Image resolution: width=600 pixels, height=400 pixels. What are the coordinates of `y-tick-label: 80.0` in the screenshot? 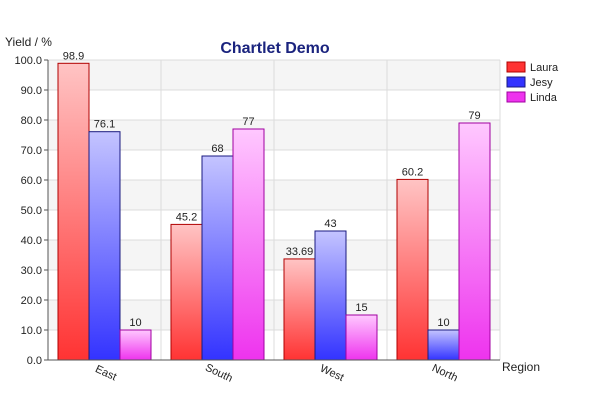 It's located at (31, 121).